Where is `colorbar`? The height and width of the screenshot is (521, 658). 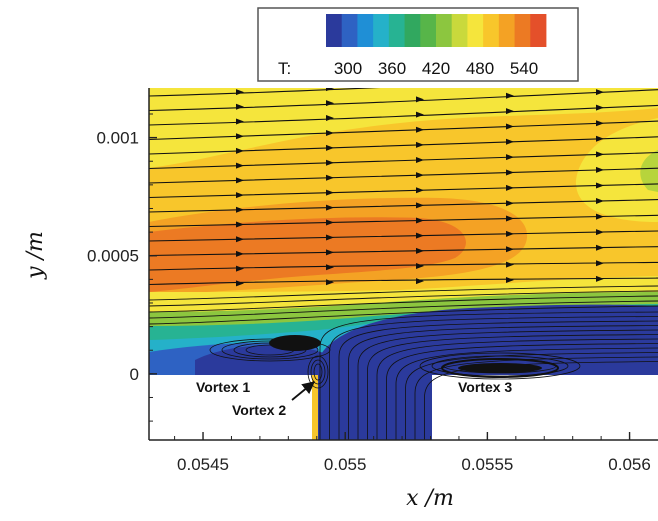 colorbar is located at coordinates (436, 30).